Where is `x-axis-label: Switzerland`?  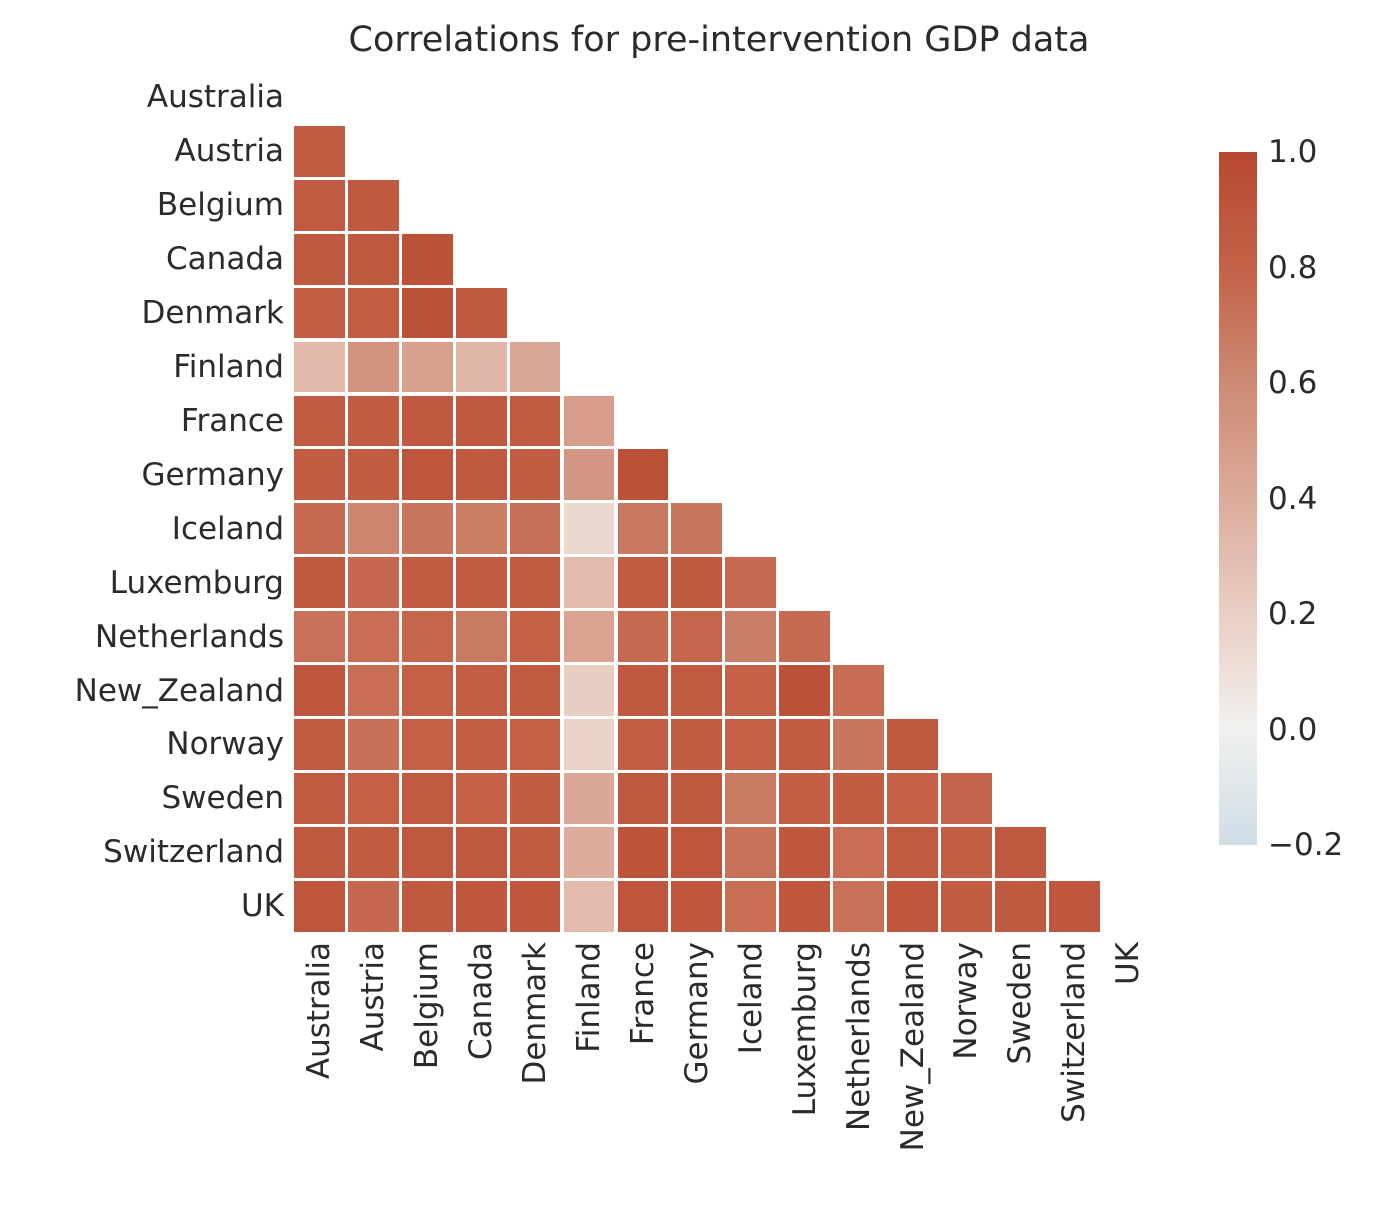 x-axis-label: Switzerland is located at coordinates (1074, 1032).